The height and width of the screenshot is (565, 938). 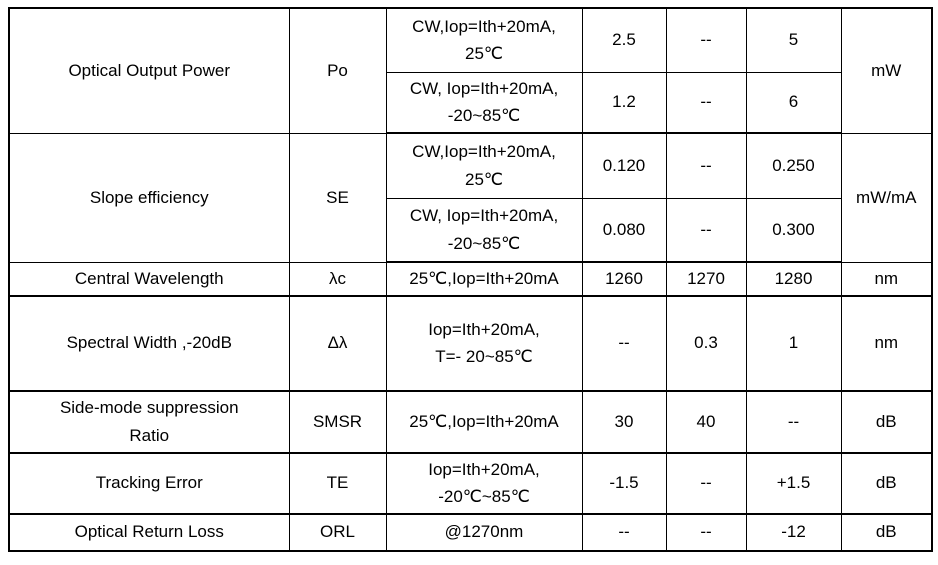 What do you see at coordinates (337, 197) in the screenshot?
I see `symbol-cell: SE` at bounding box center [337, 197].